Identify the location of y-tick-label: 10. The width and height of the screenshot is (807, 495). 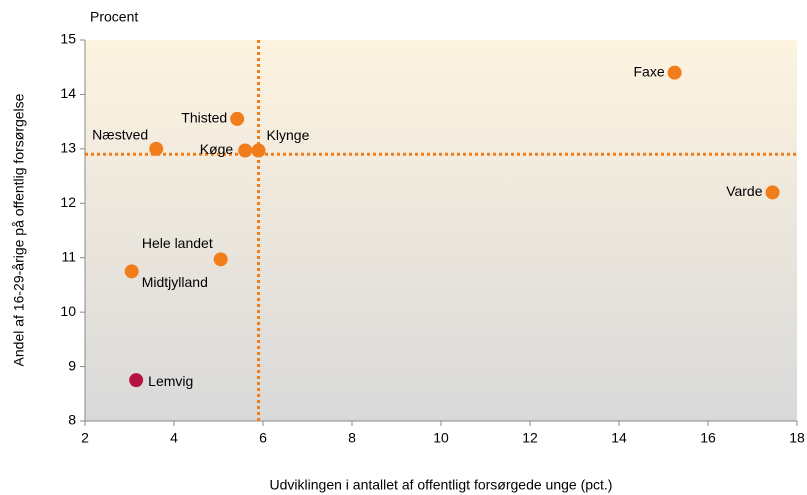
(68, 311).